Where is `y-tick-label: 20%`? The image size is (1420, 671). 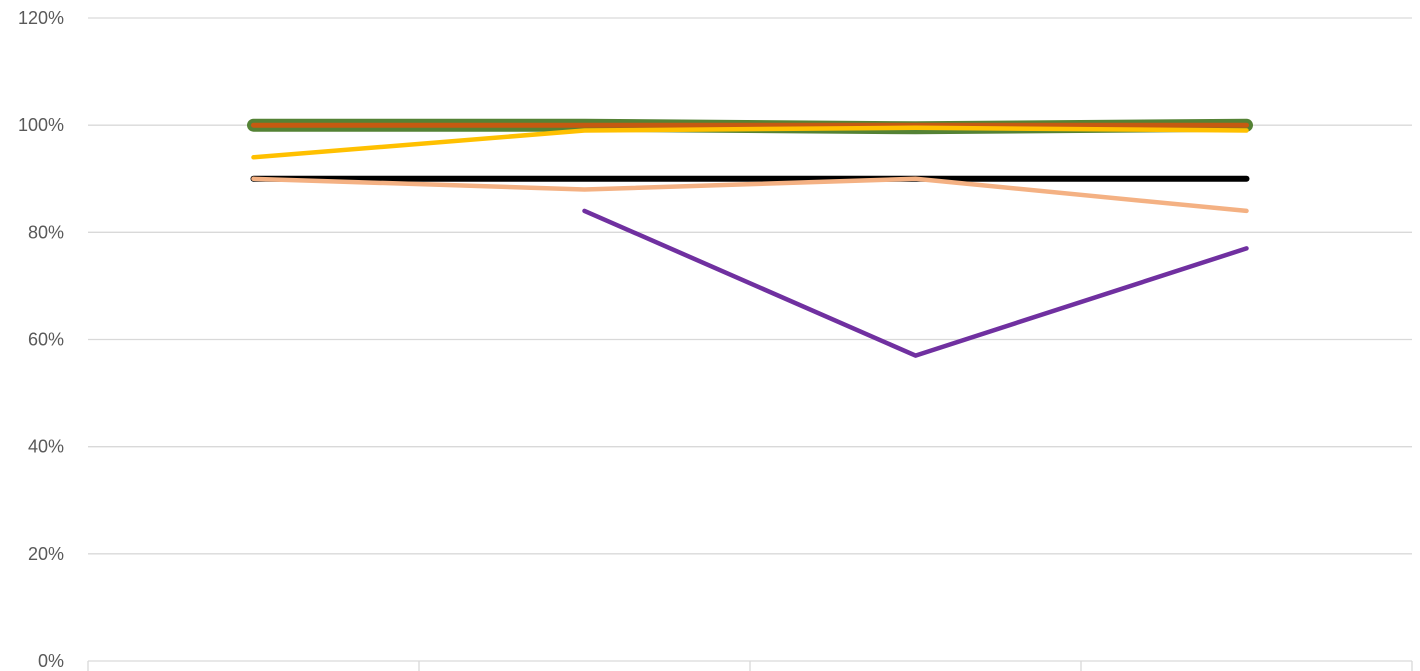
y-tick-label: 20% is located at coordinates (46, 554).